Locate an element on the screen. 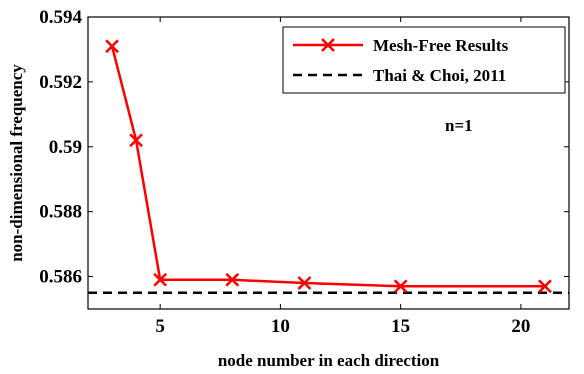  x-tick-label-3: 20 is located at coordinates (520, 326).